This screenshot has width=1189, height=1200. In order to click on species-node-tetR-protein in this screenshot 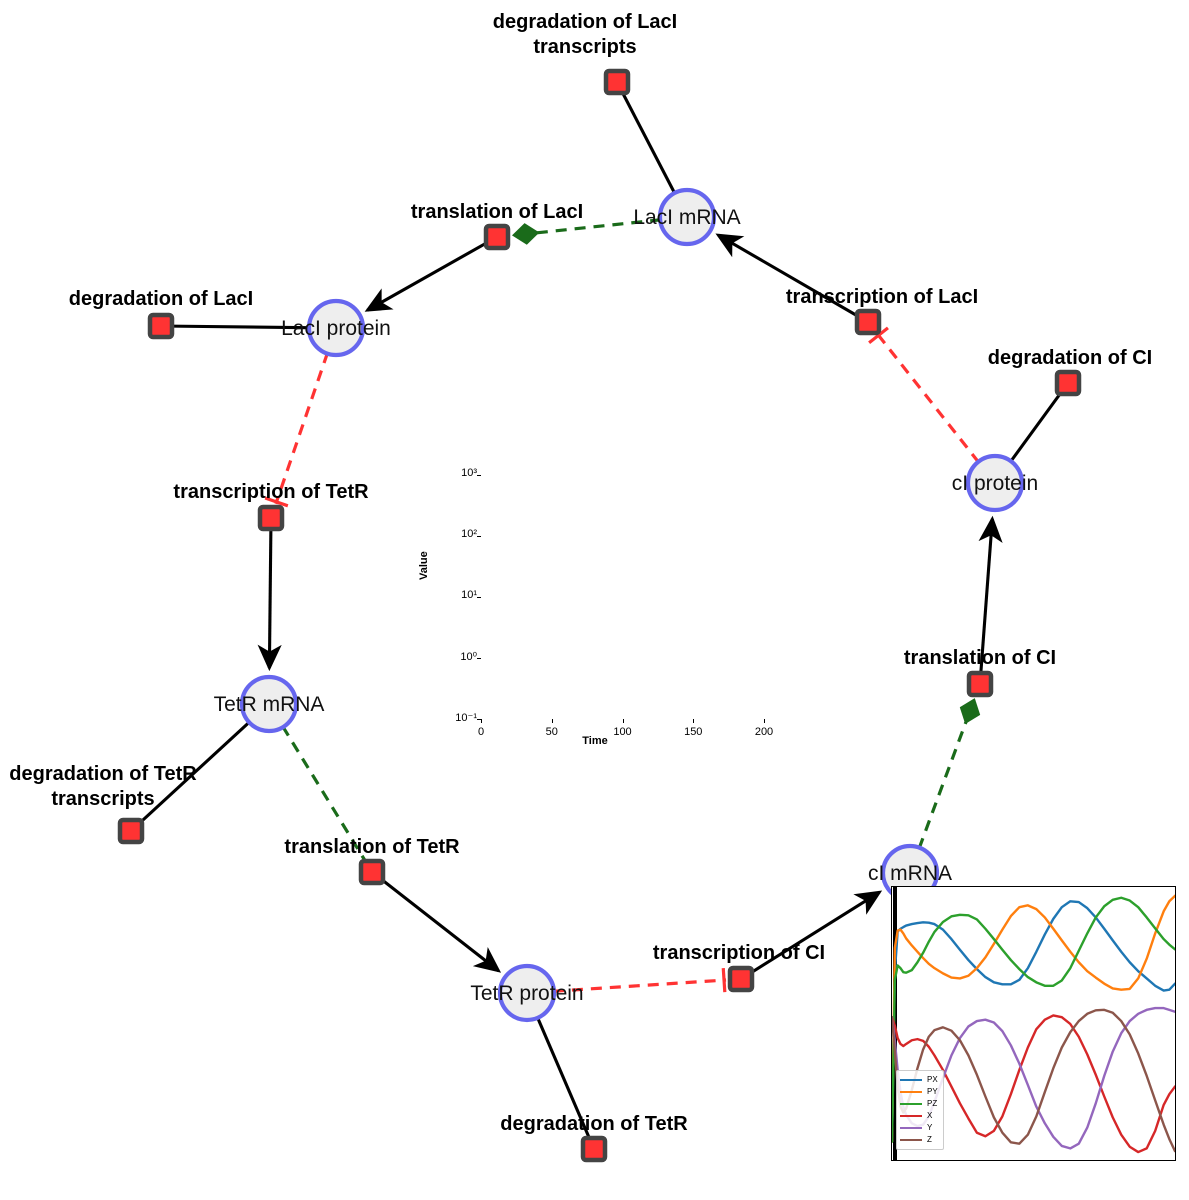, I will do `click(527, 993)`.